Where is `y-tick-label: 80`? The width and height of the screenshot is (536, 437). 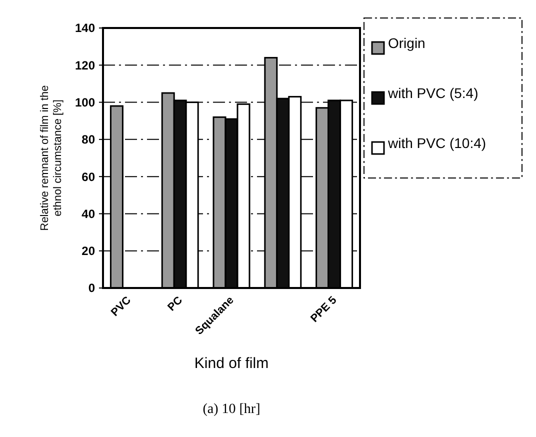
y-tick-label: 80 is located at coordinates (89, 139).